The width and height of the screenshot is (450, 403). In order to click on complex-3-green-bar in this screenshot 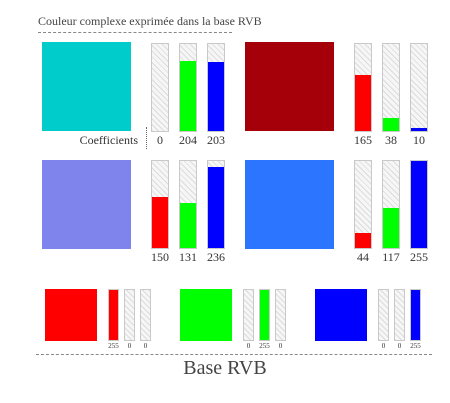, I will do `click(391, 204)`.